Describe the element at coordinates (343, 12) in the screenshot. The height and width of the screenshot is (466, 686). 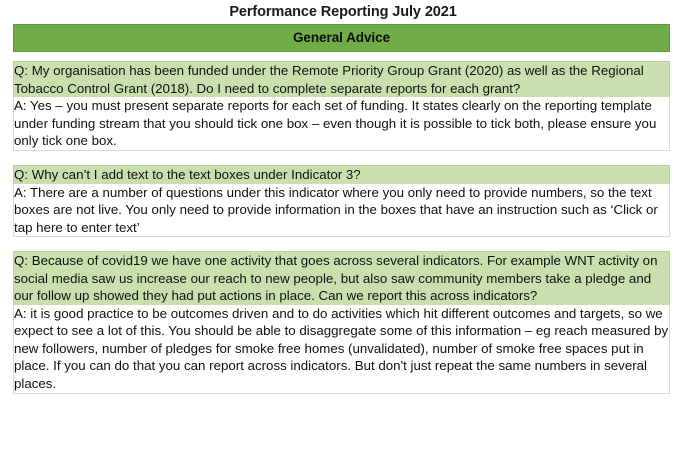
I see `page-title: Performance Reporting July 2021` at that location.